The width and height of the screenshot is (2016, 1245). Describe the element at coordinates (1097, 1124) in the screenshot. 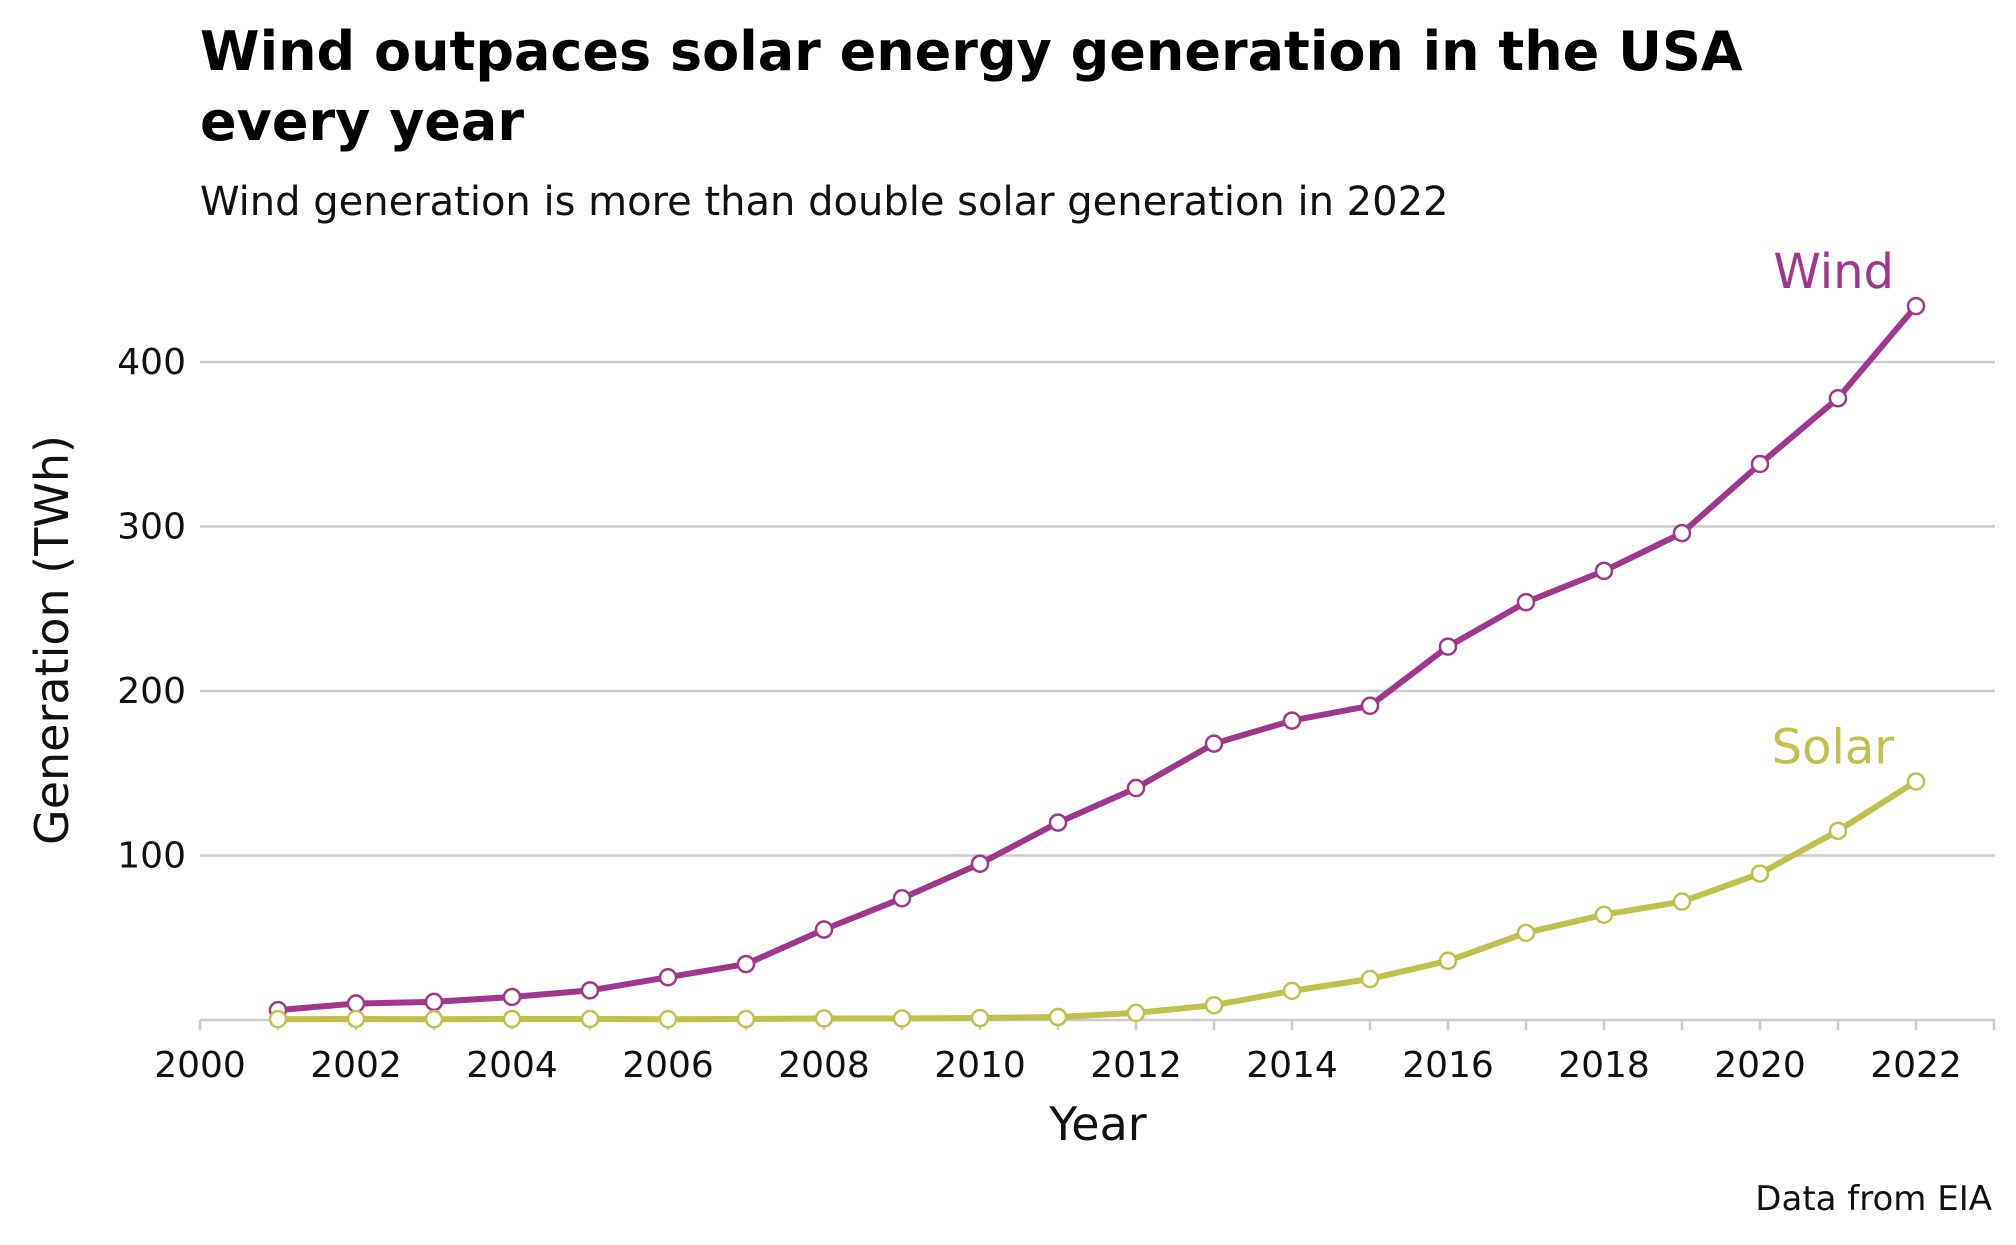

I see `x-axis-label: Year` at that location.